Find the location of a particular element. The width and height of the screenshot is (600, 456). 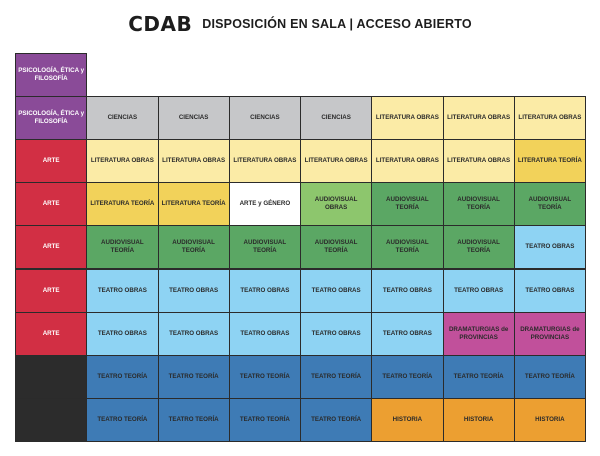

page-title: DISPOSICIÓN EN SALA | ACCESO ABIERTO is located at coordinates (337, 24).